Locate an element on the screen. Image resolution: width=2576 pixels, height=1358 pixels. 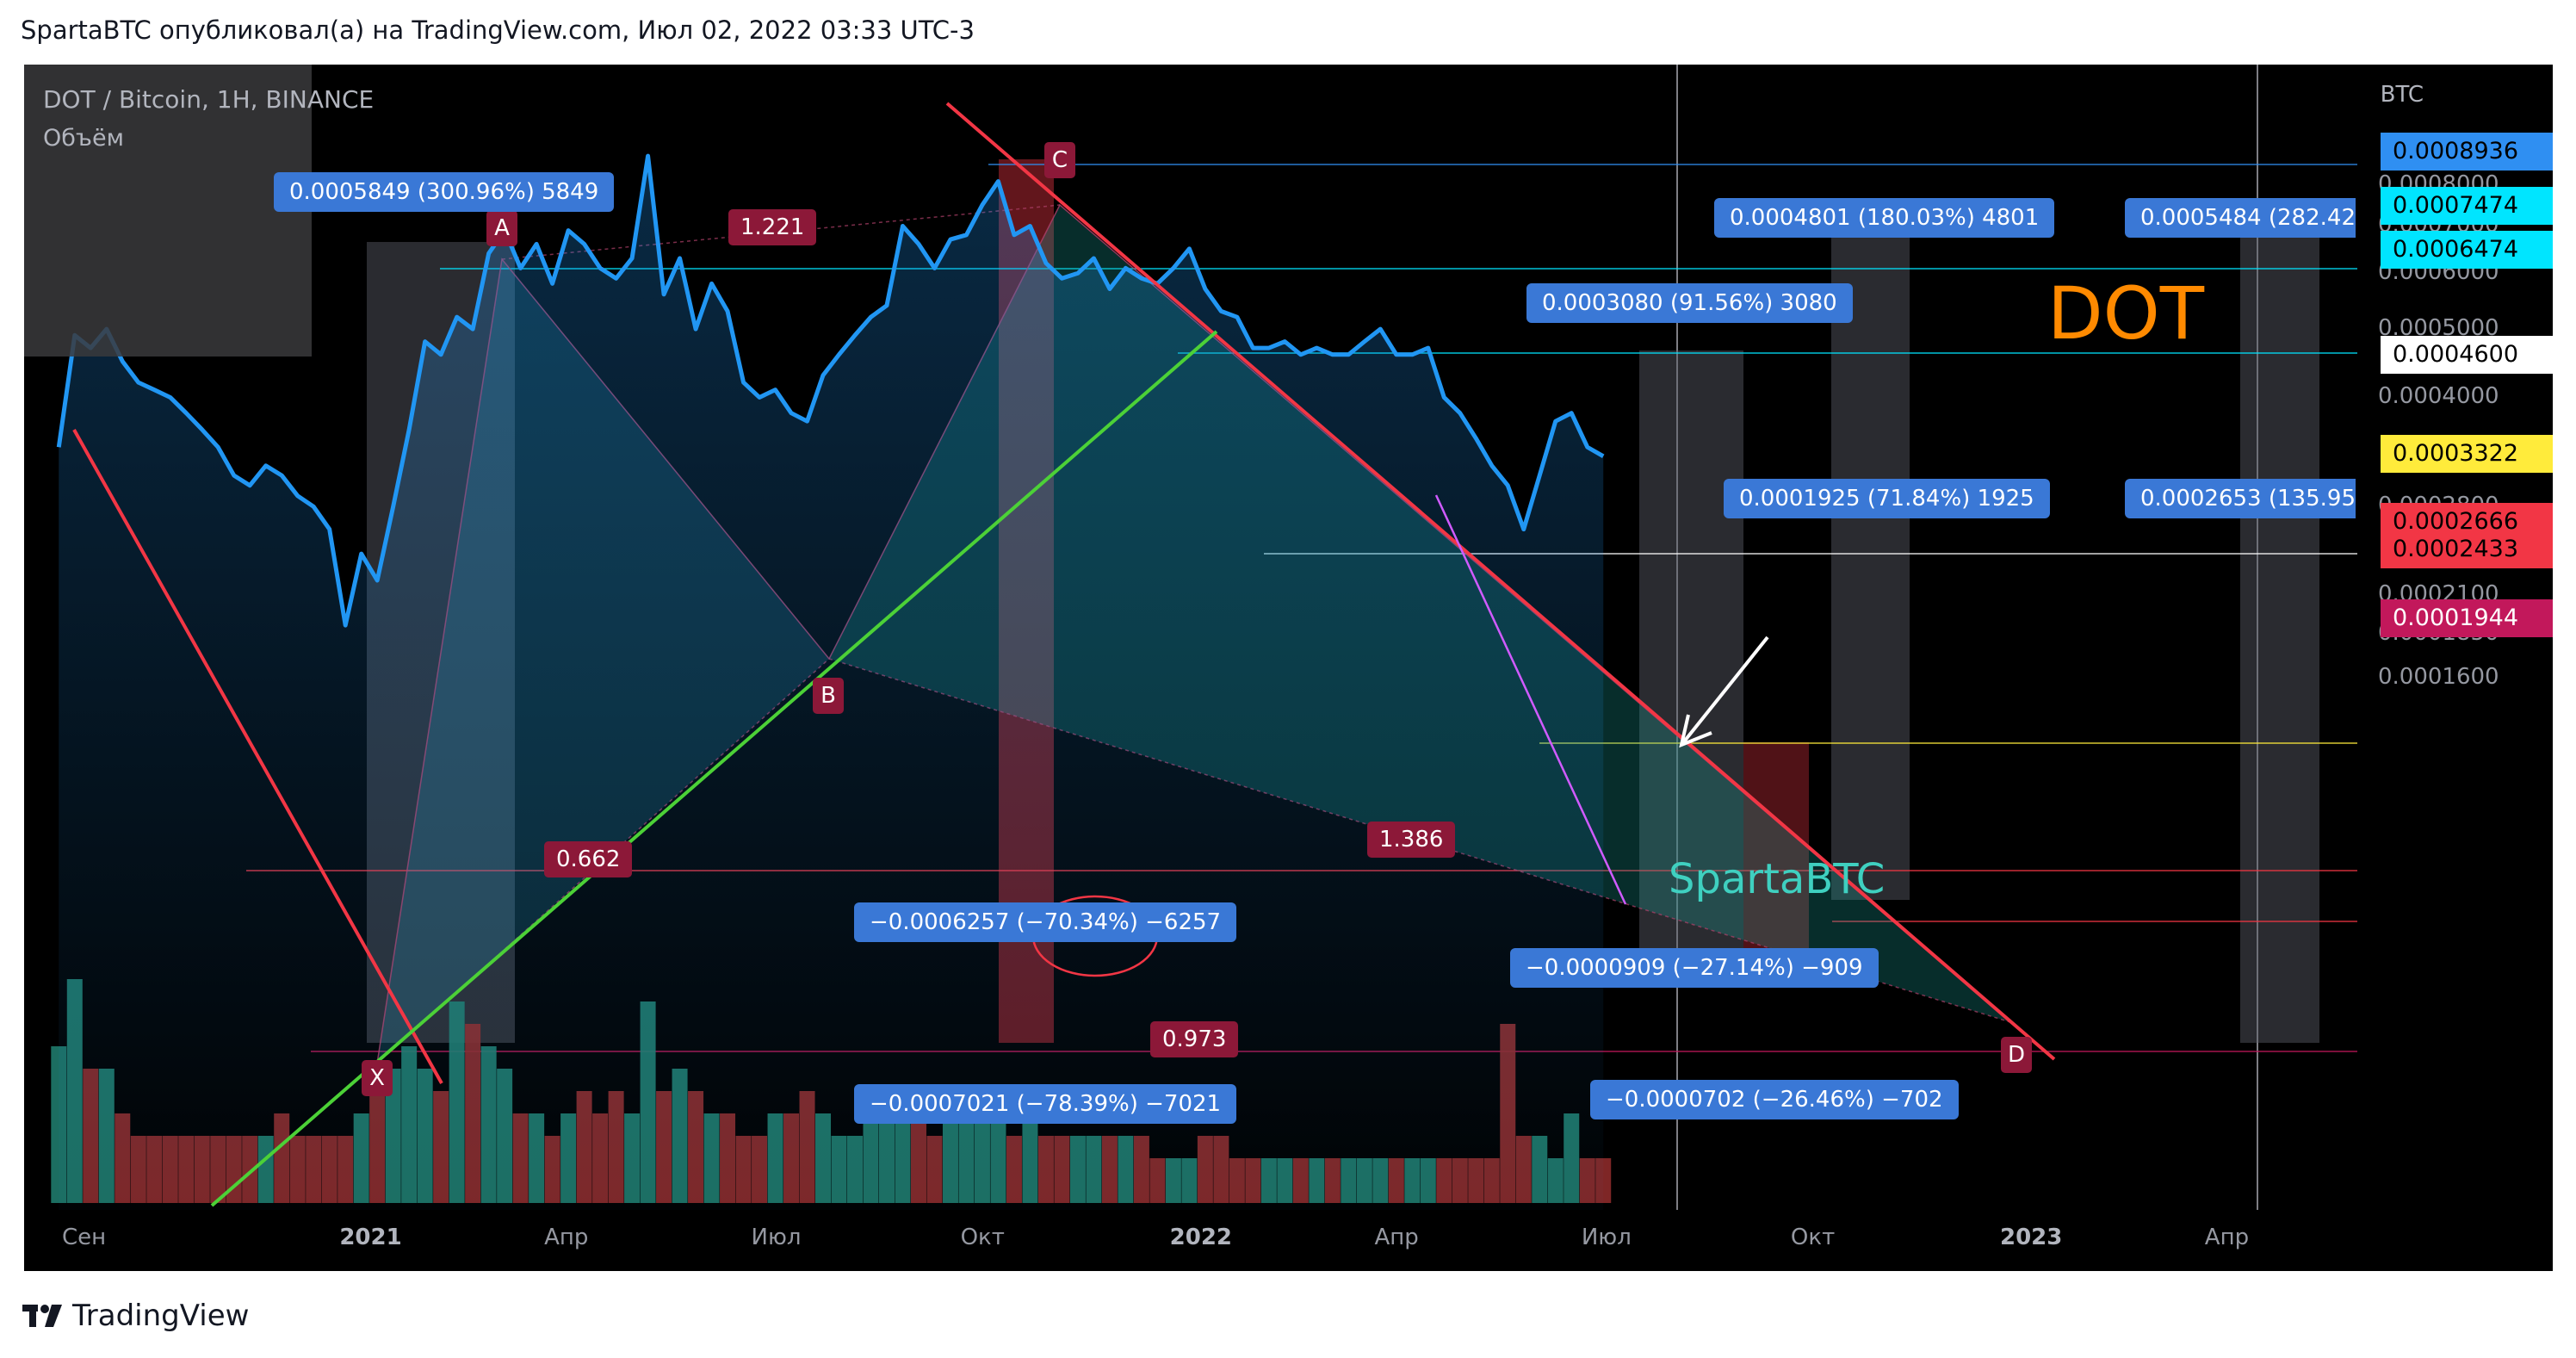
ratio-abc: 0.662 is located at coordinates (589, 859).